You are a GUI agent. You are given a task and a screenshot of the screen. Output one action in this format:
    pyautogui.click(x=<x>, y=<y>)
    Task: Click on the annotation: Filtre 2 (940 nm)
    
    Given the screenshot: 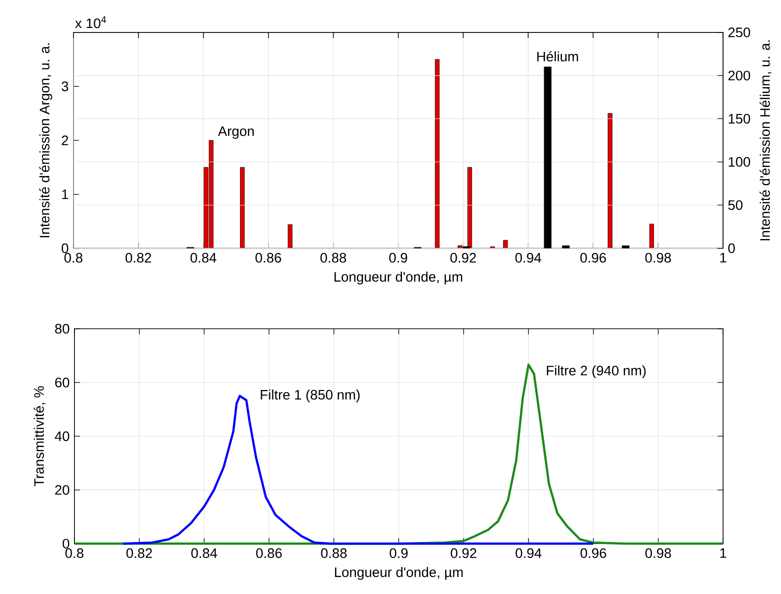 What is the action you would take?
    pyautogui.click(x=596, y=371)
    